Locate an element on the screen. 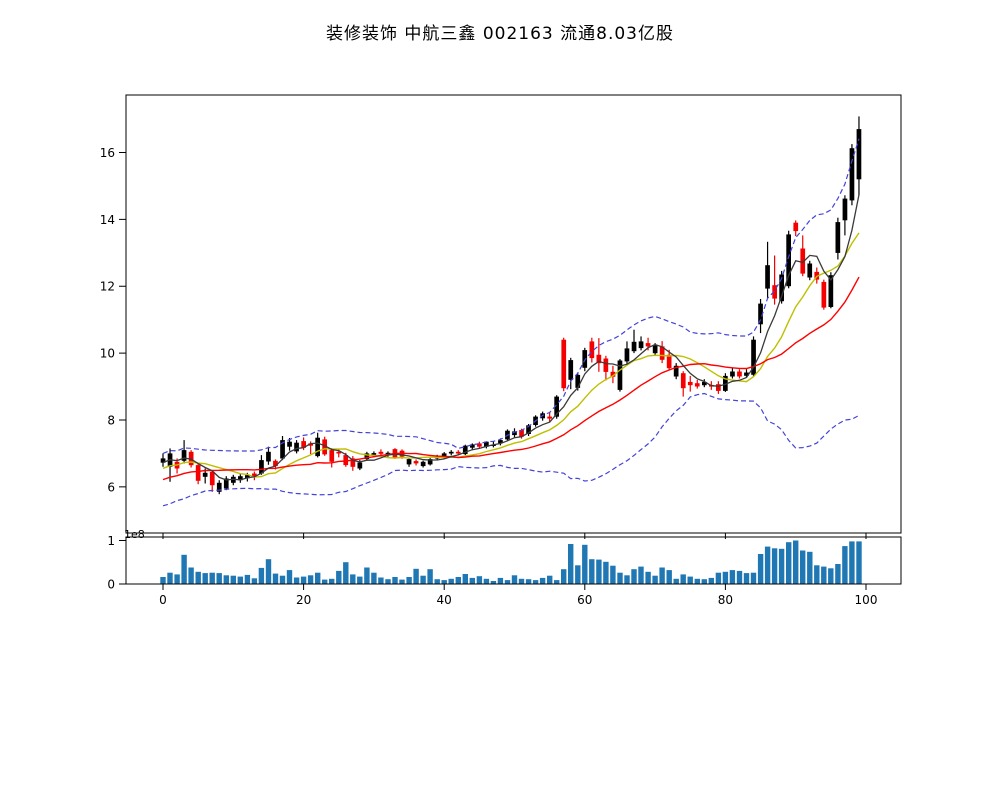  x-tick-label: 60 is located at coordinates (584, 600).